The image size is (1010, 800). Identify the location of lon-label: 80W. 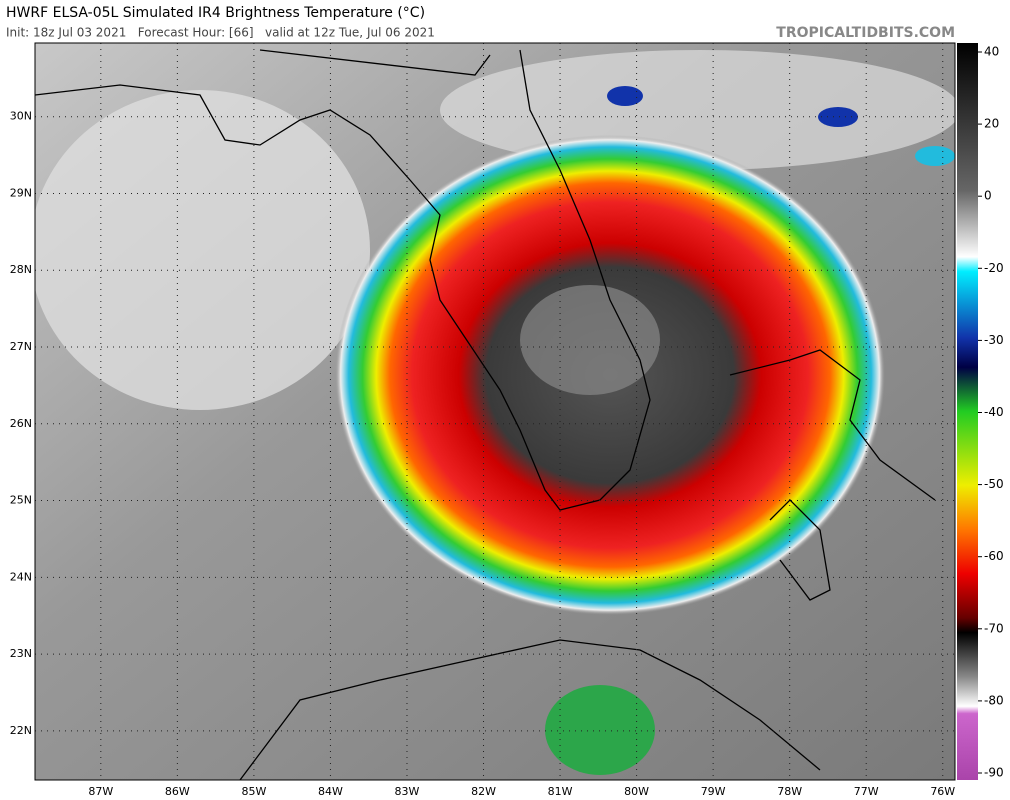
(636, 791).